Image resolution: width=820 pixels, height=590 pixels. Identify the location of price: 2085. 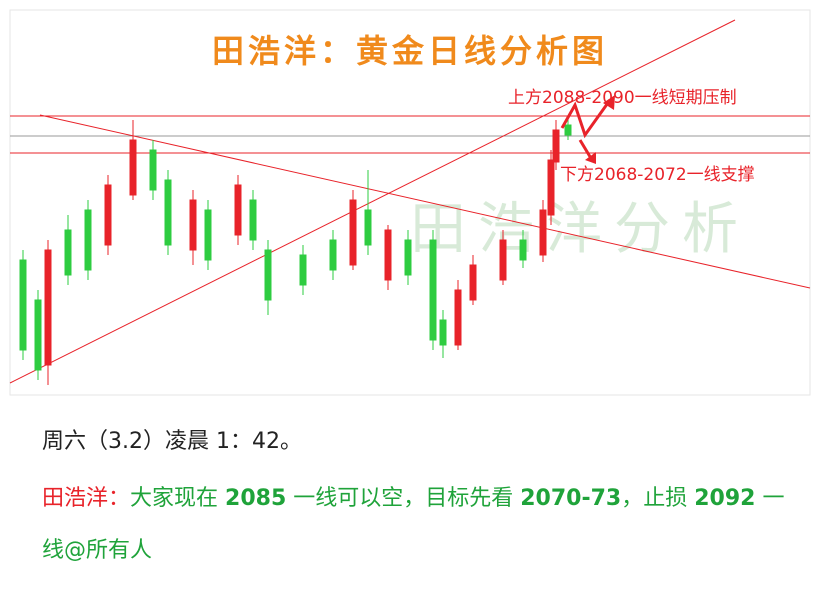
(256, 498).